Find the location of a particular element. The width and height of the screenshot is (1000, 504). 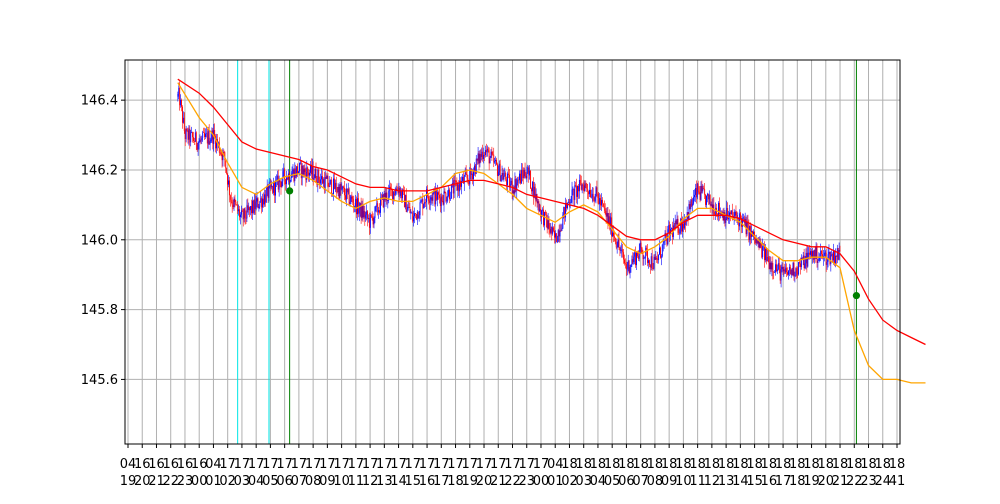

x-tick-label-bottom: 18 is located at coordinates (797, 481).